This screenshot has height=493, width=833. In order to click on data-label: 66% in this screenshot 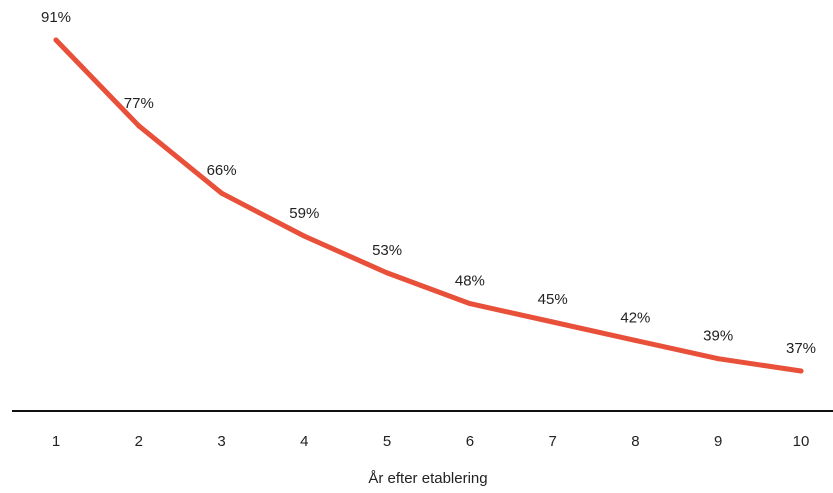, I will do `click(222, 170)`.